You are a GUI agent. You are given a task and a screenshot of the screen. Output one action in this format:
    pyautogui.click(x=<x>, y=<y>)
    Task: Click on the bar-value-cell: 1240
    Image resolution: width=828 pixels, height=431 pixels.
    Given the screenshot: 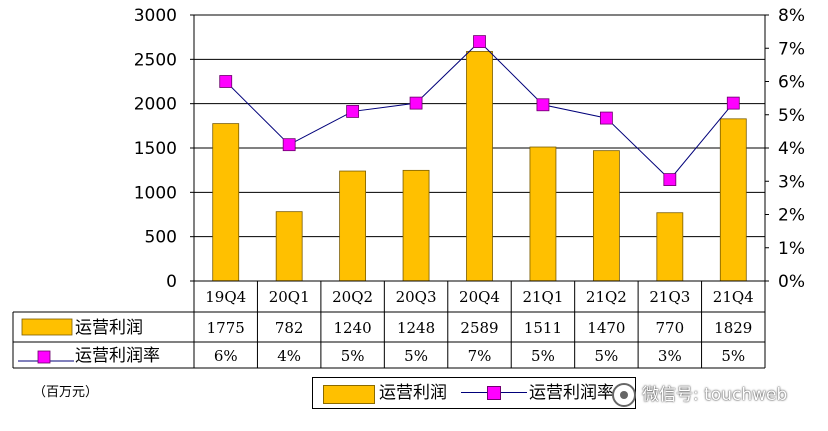 What is the action you would take?
    pyautogui.click(x=353, y=328)
    